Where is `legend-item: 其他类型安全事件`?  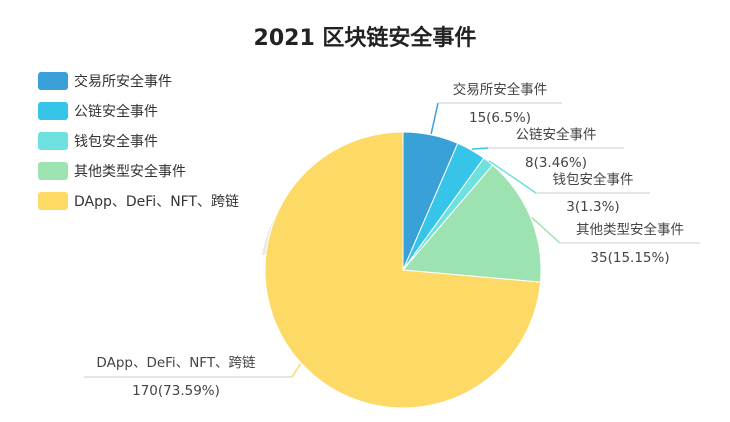
legend-item: 其他类型安全事件 is located at coordinates (138, 171).